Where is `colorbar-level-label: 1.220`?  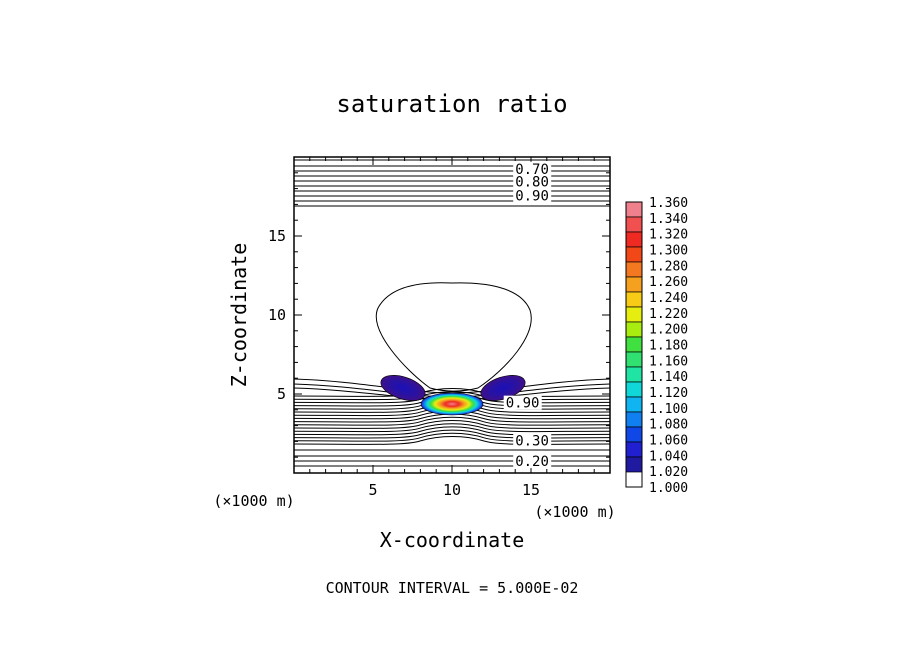
colorbar-level-label: 1.220 is located at coordinates (668, 314).